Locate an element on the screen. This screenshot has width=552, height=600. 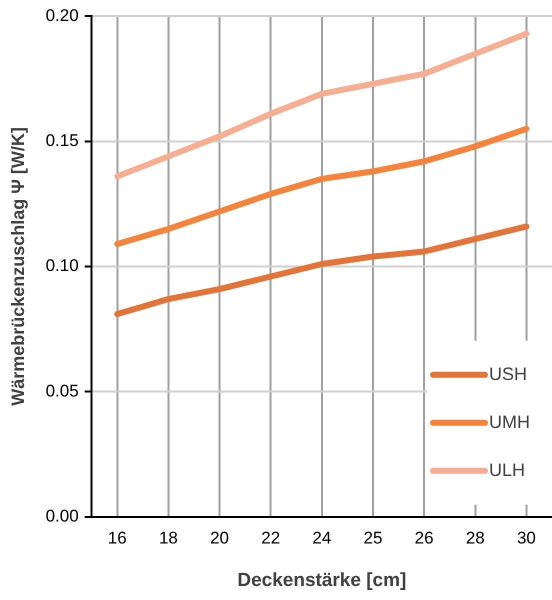
legend-label: ULH is located at coordinates (507, 470).